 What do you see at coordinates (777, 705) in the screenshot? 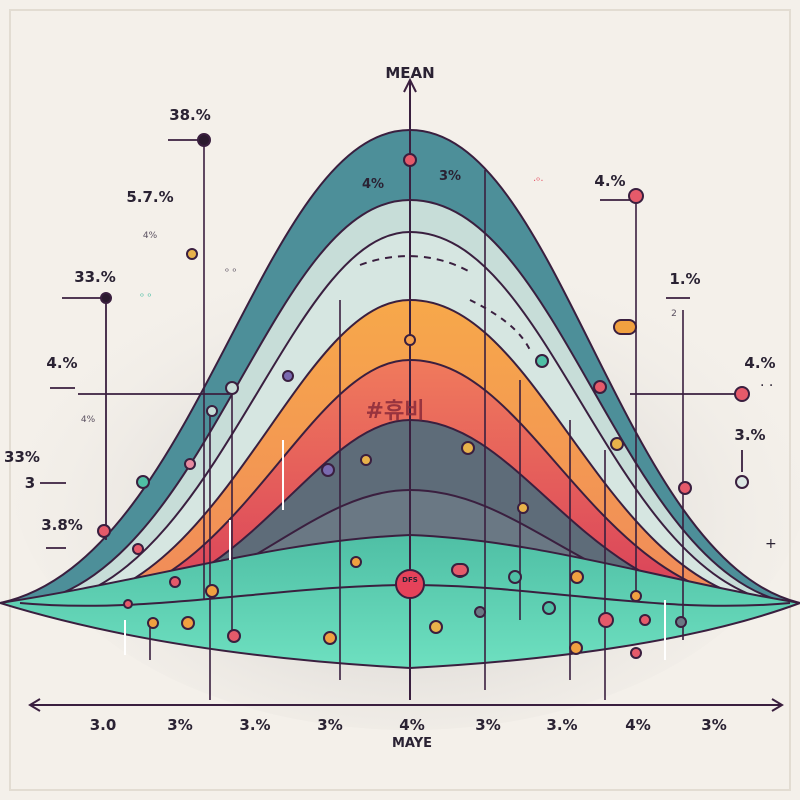
I see `x-axis-right-arrow` at bounding box center [777, 705].